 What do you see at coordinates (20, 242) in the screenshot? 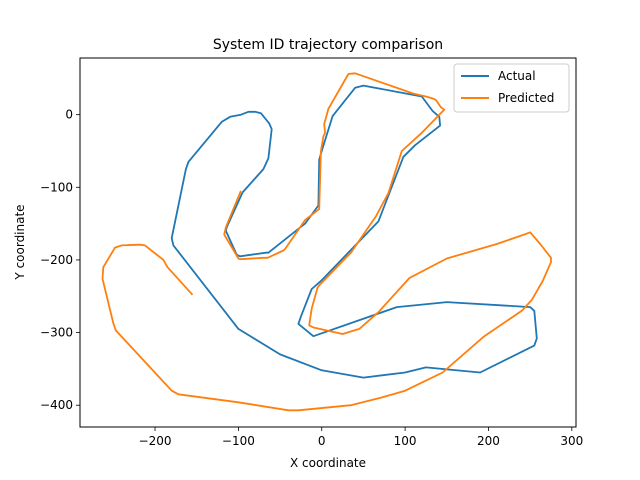
I see `y-axis-label: Y coordinate` at bounding box center [20, 242].